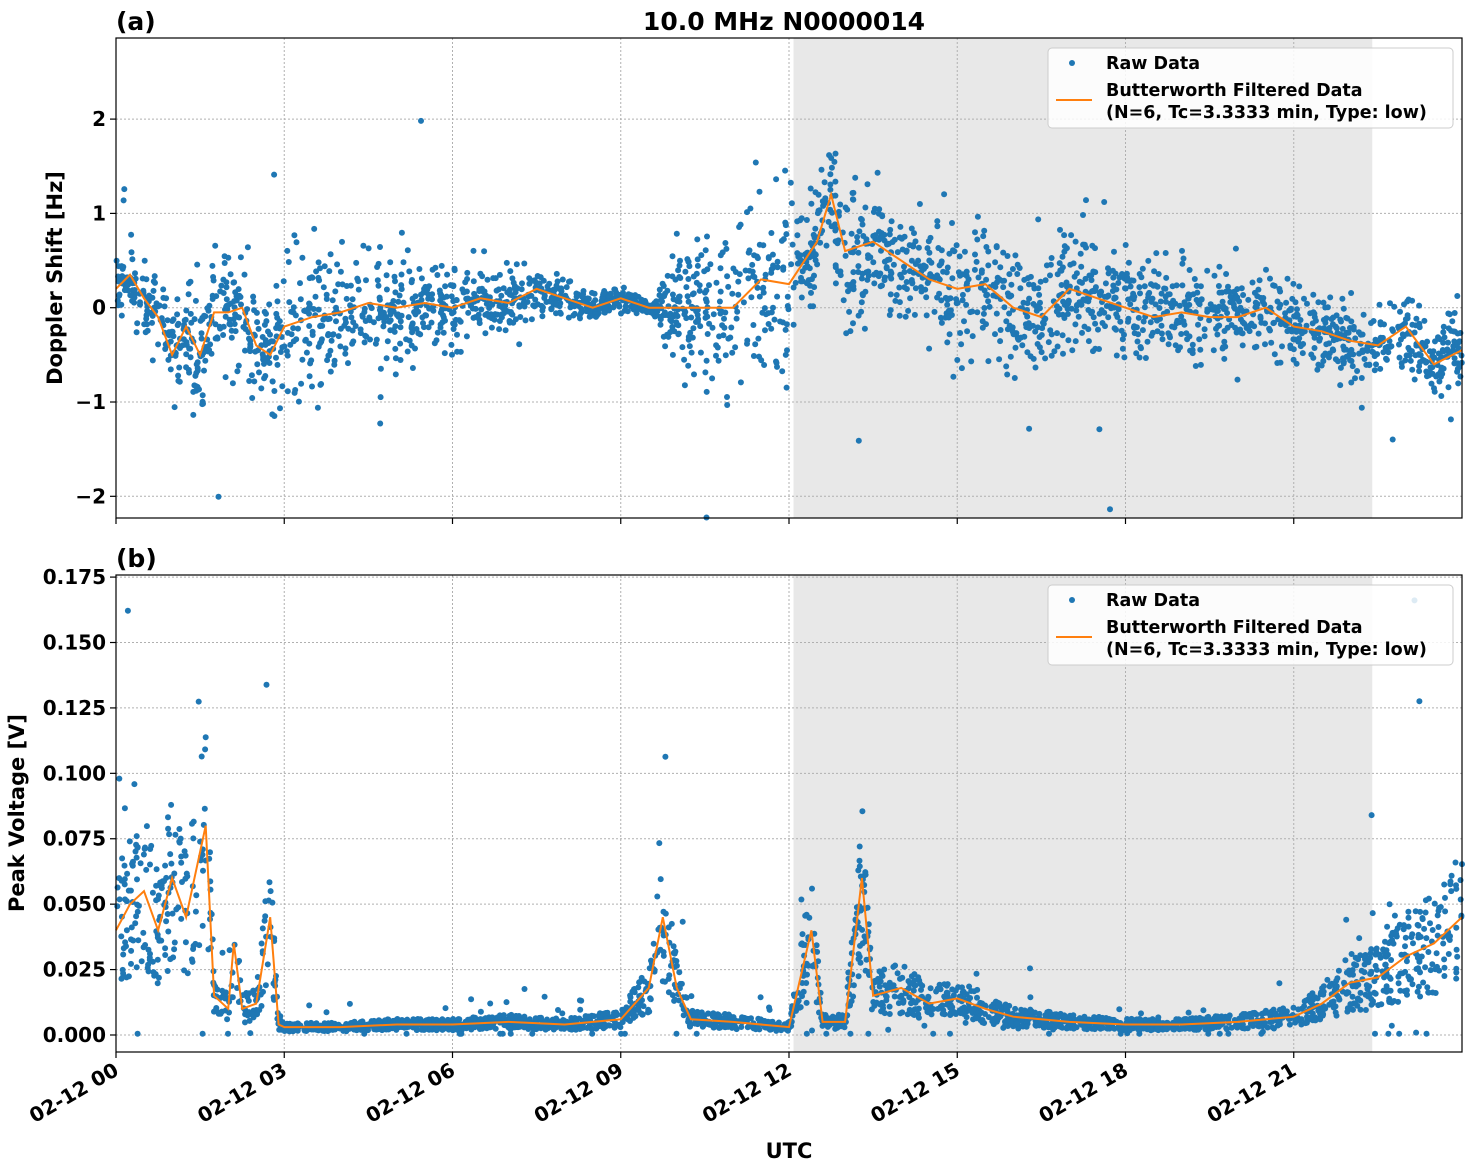 The width and height of the screenshot is (1472, 1172). I want to click on legend-filtered-params: (N=6, Tc=3.3333 min, Type: low), so click(1266, 113).